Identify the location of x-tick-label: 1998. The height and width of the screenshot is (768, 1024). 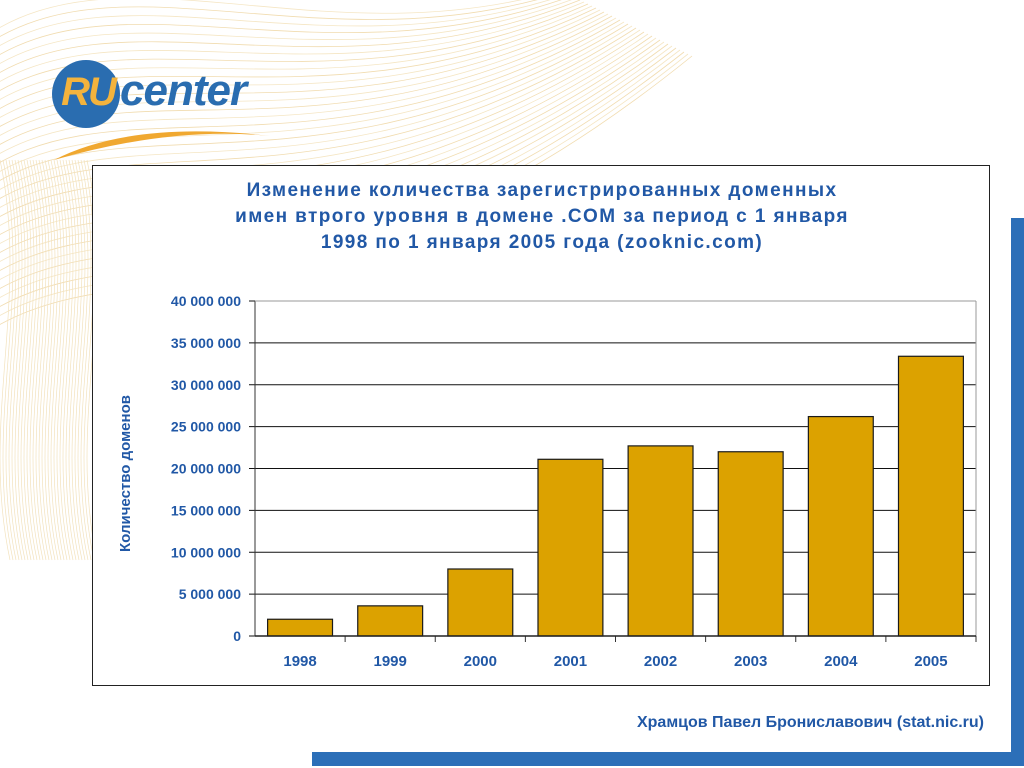
(299, 661).